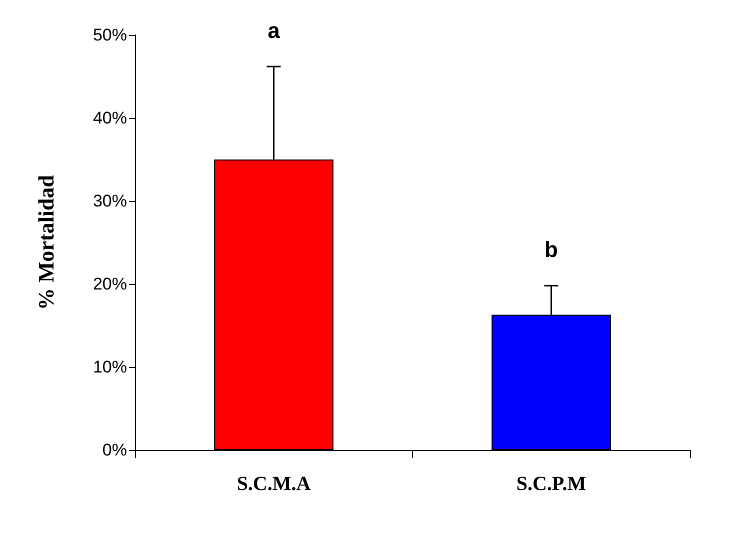  I want to click on x-tick-label: S.C.M.A, so click(274, 484).